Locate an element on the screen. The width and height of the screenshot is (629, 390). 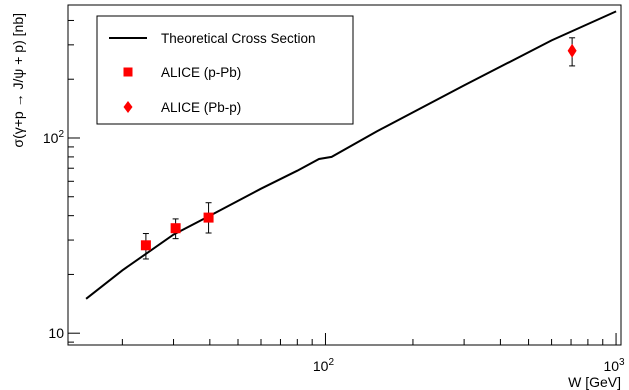
legend-box is located at coordinates (225, 70).